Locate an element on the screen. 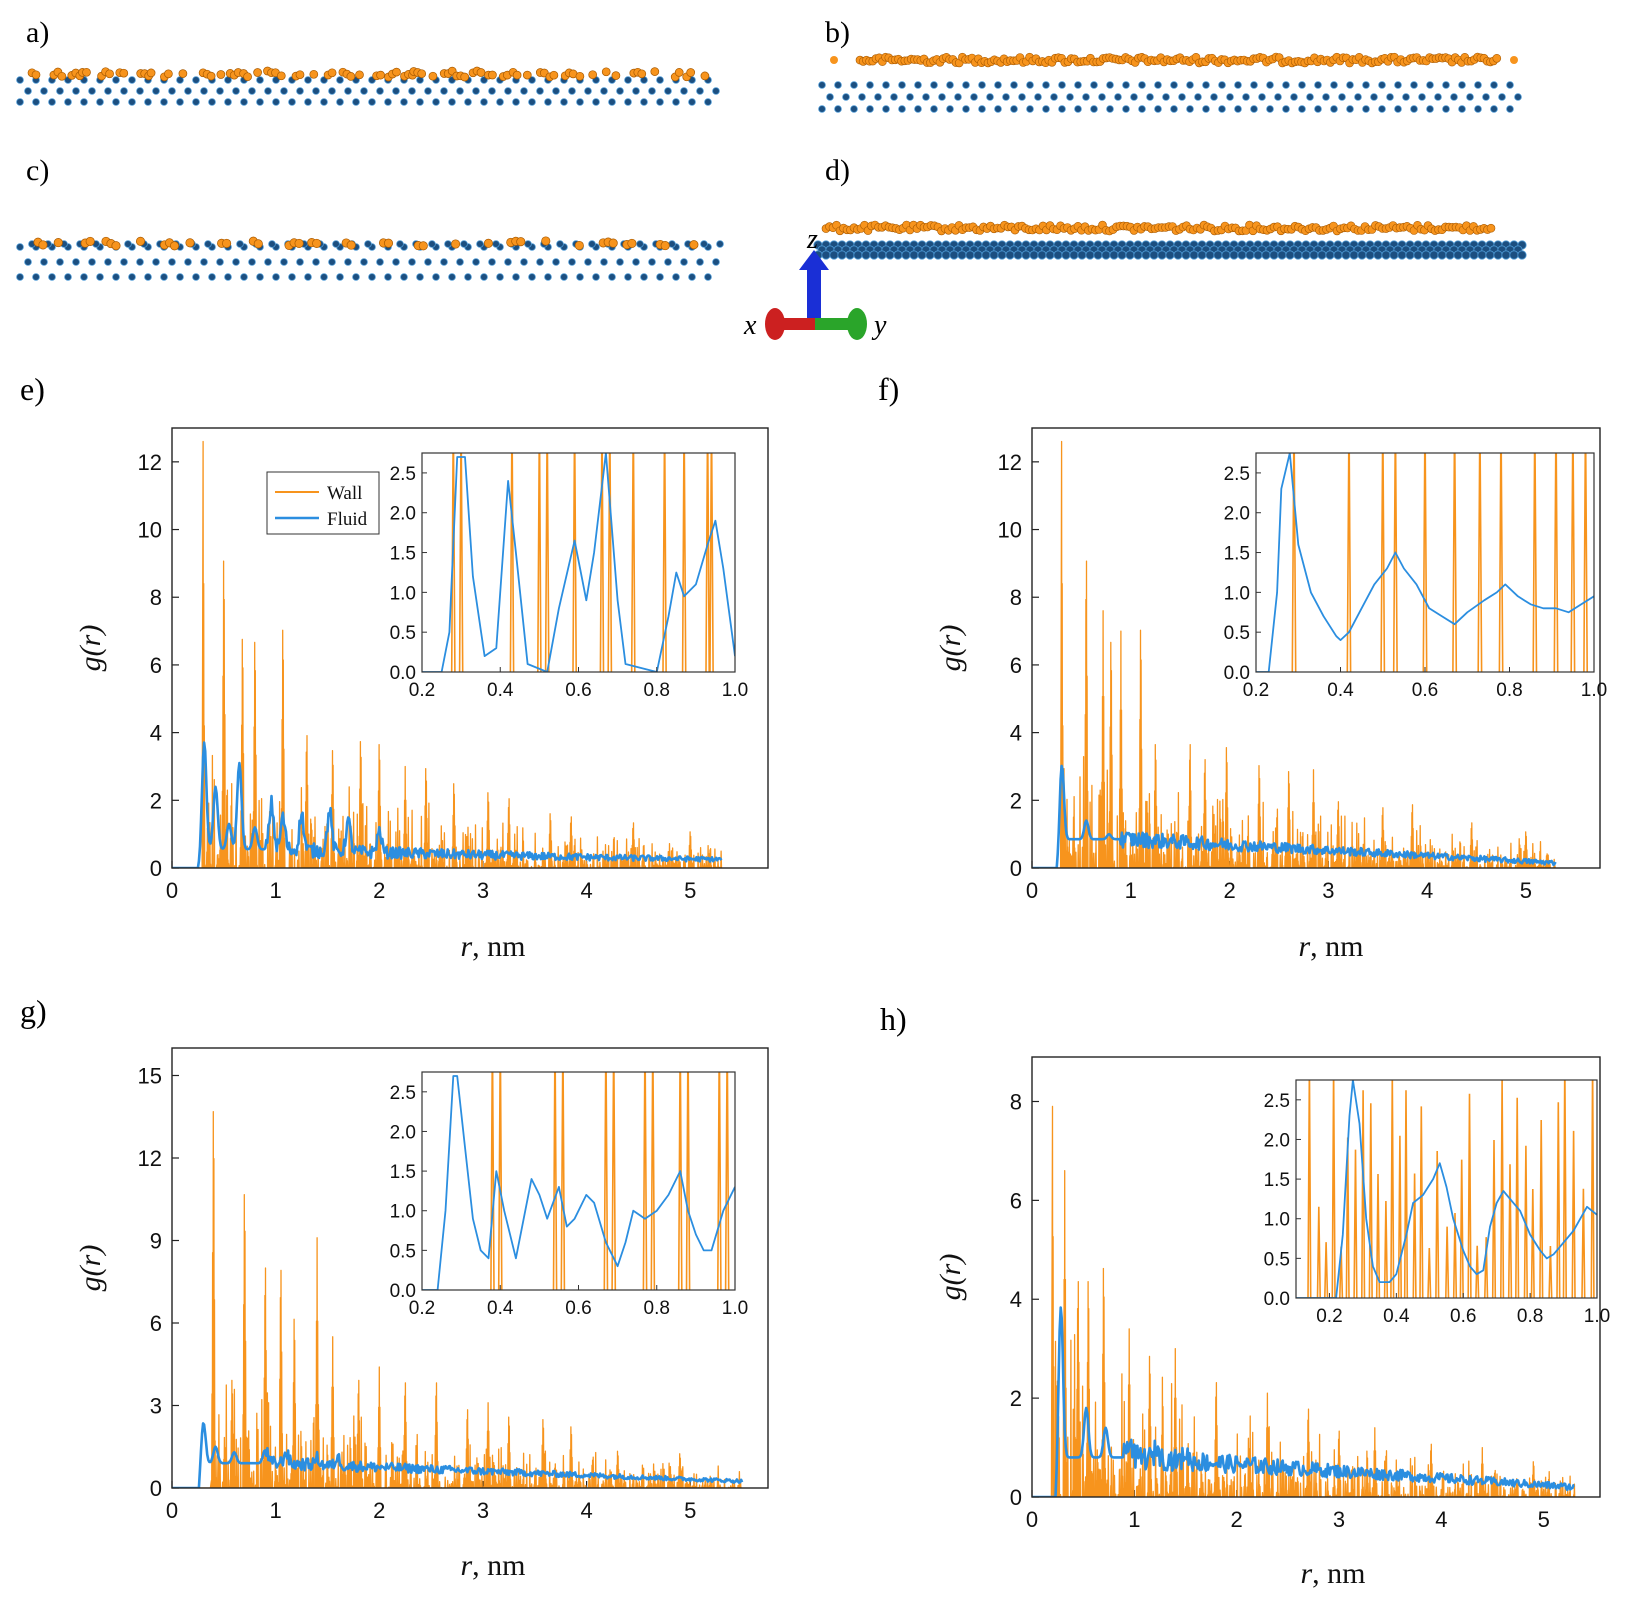 This screenshot has height=1601, width=1646. y-tick-label: 8 is located at coordinates (1016, 1101).